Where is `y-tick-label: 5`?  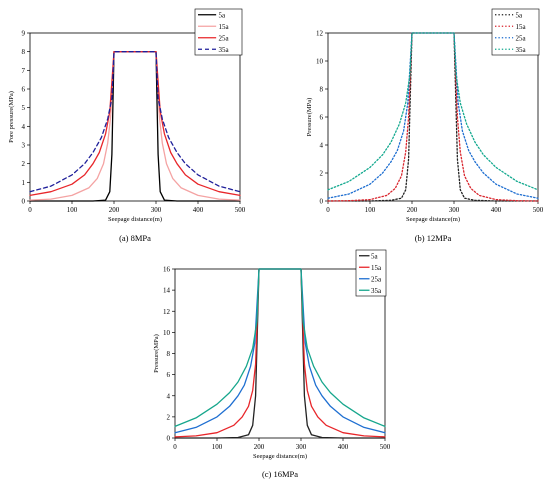 y-tick-label: 5 is located at coordinates (24, 108).